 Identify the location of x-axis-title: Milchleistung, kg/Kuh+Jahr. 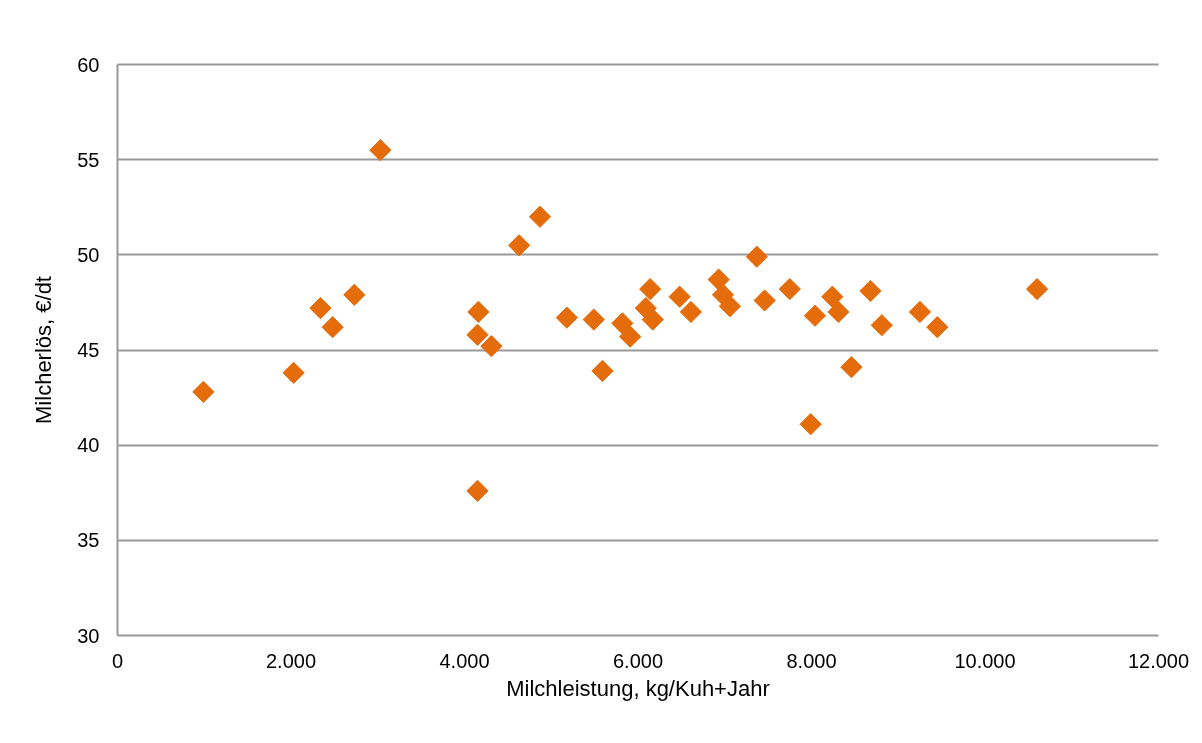
(638, 688).